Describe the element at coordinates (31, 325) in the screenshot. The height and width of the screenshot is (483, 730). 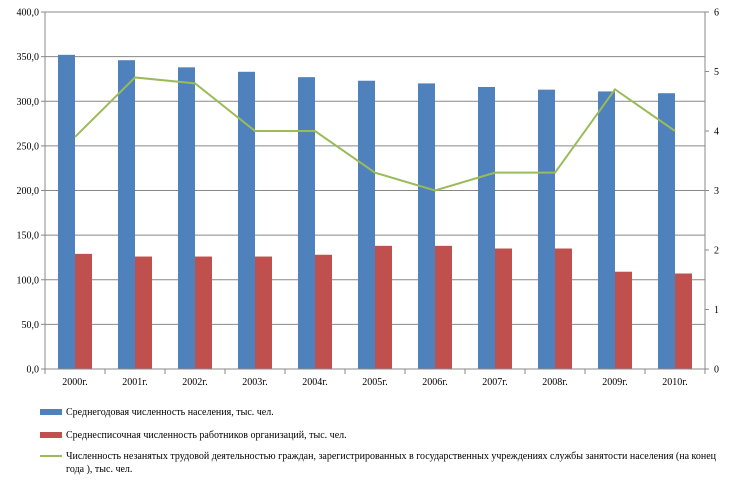
I see `y-tick-label-left: 50,0` at that location.